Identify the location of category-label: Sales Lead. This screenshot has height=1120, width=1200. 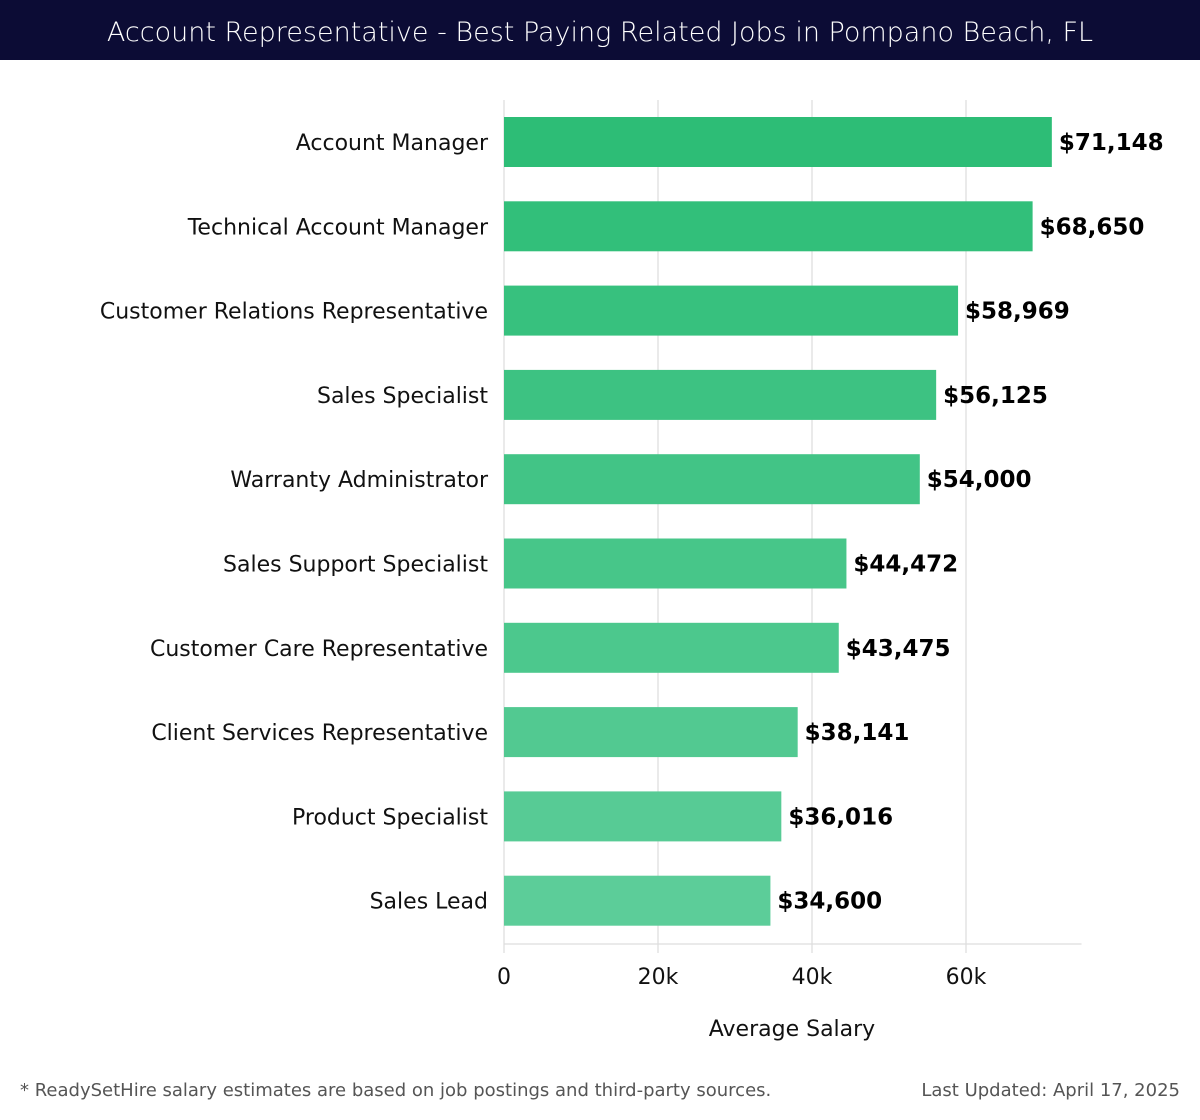
(429, 902).